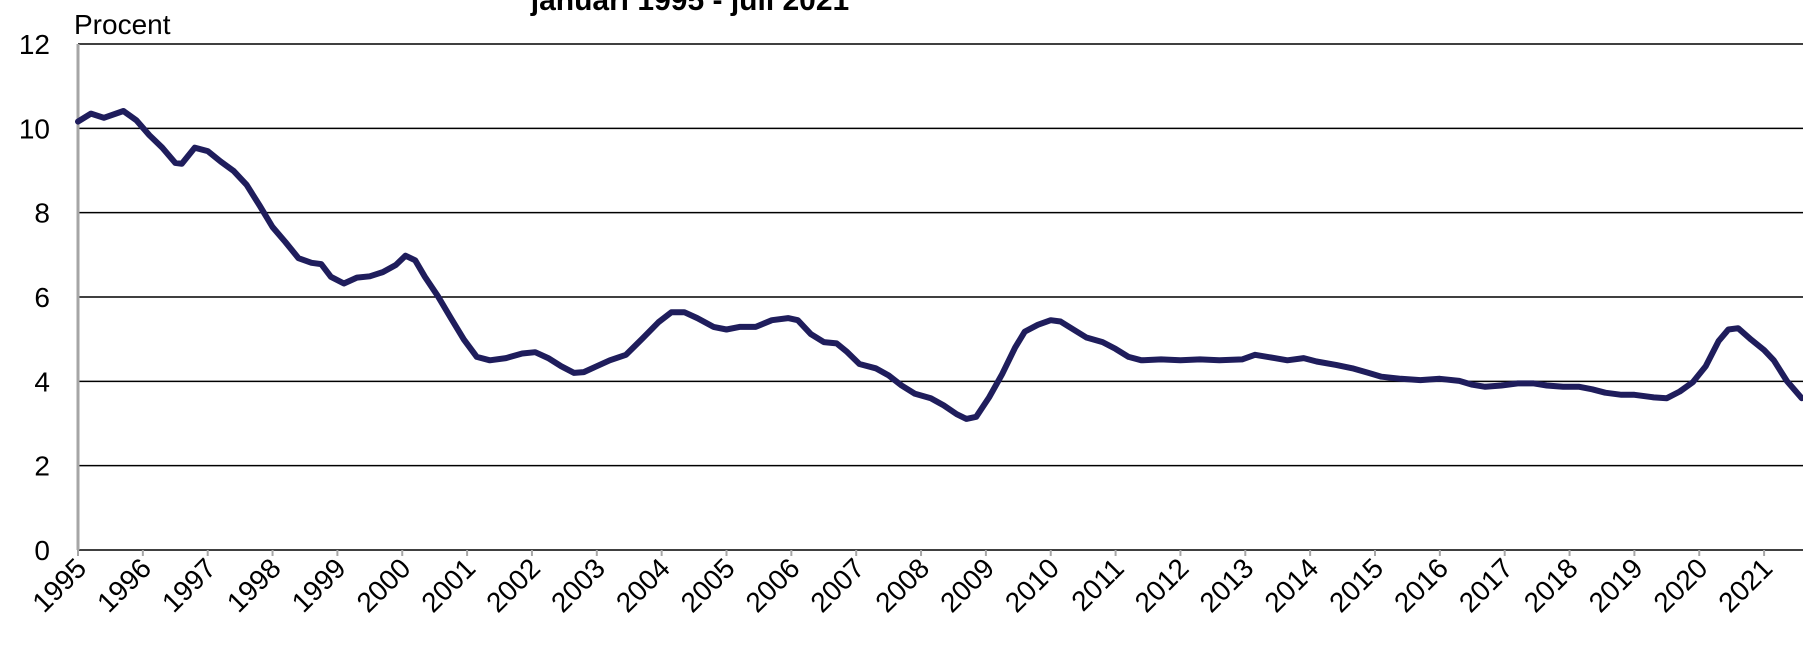  Describe the element at coordinates (1291, 585) in the screenshot. I see `x-tick-label: 2014` at that location.